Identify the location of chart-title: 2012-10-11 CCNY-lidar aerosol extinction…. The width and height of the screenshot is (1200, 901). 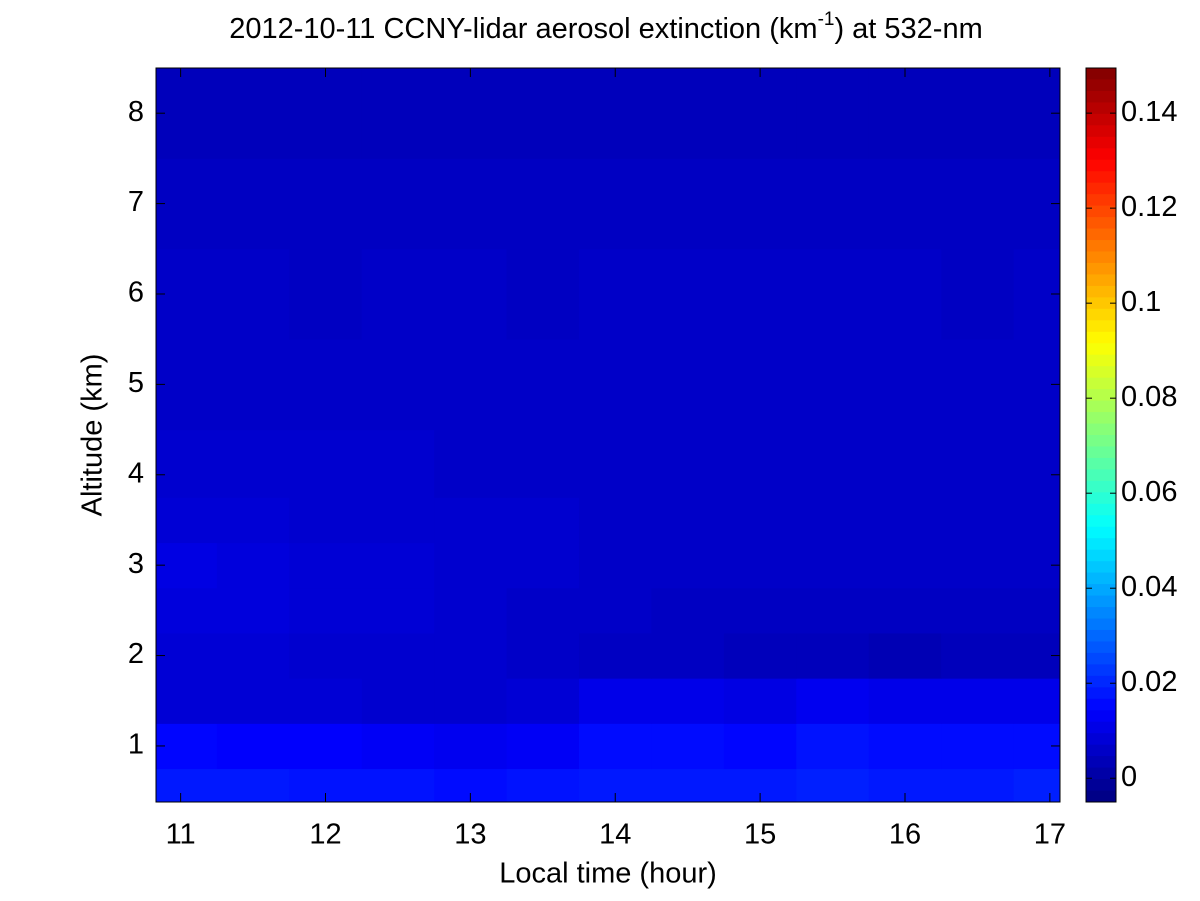
(606, 27).